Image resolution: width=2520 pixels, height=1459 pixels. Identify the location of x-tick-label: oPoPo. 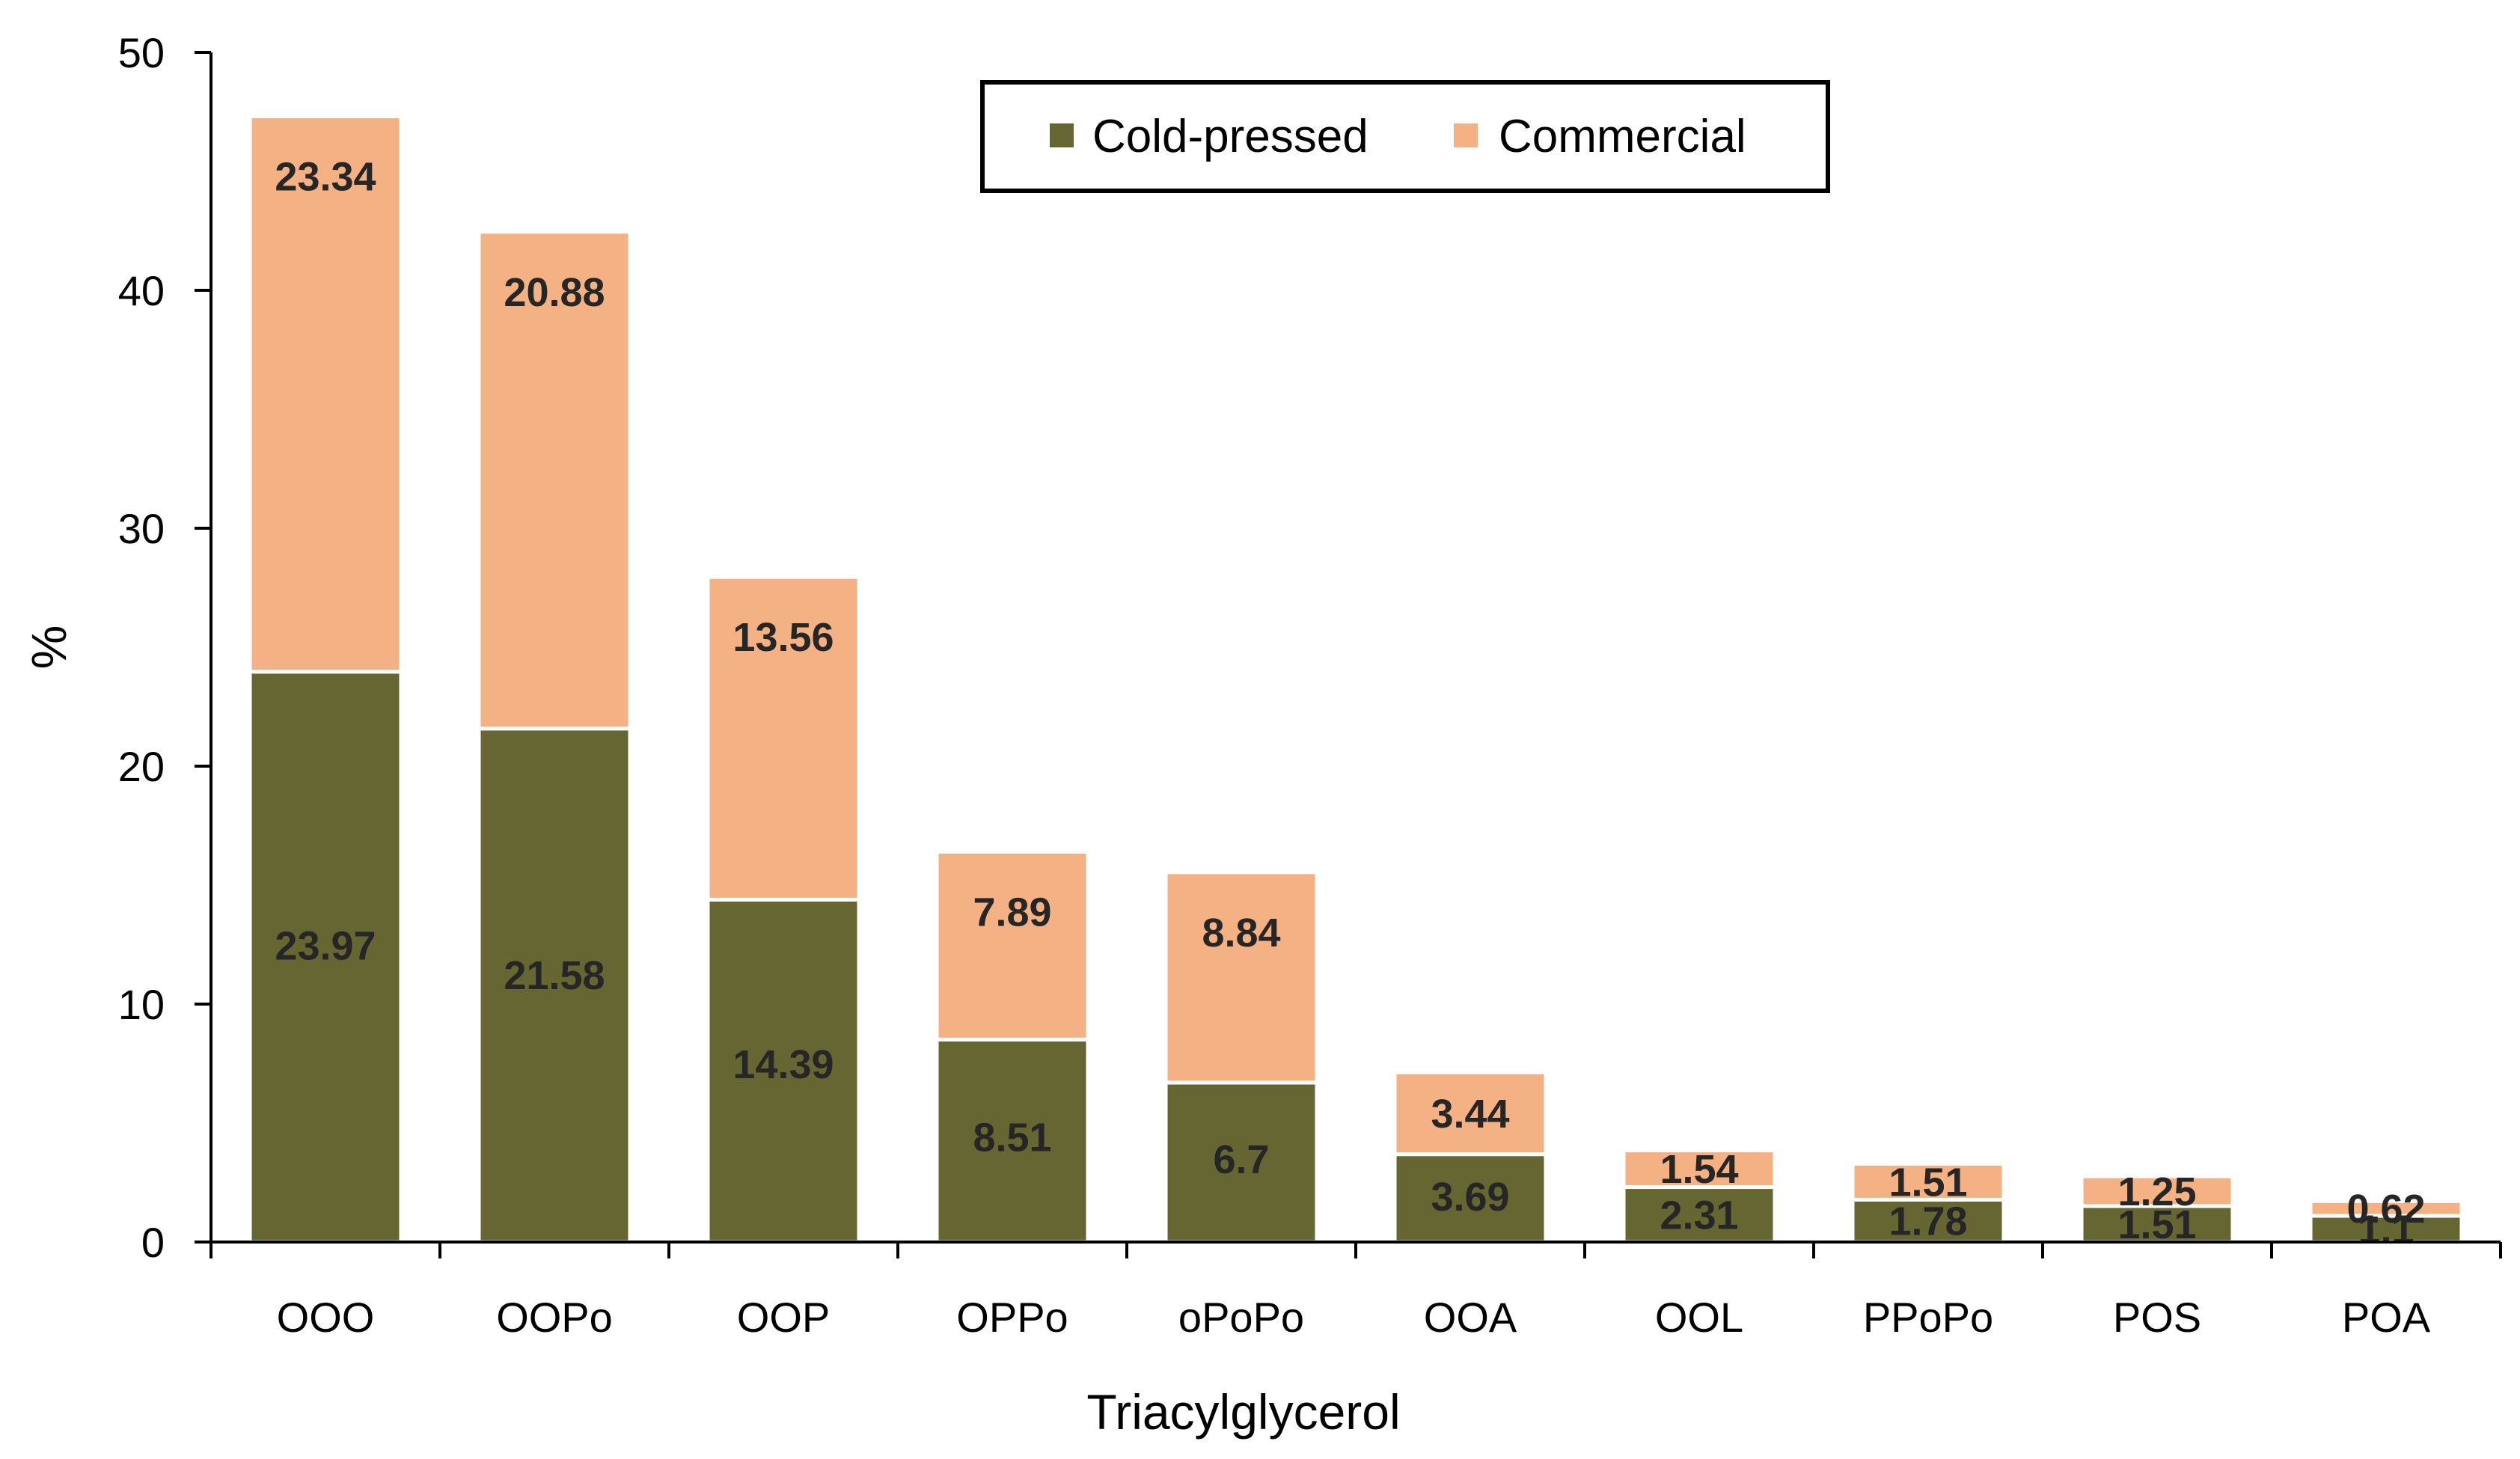
(1241, 1317).